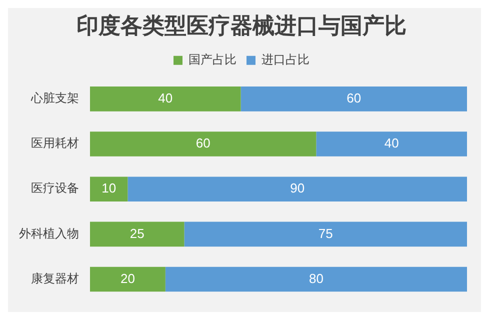  I want to click on data-label: 90, so click(297, 188).